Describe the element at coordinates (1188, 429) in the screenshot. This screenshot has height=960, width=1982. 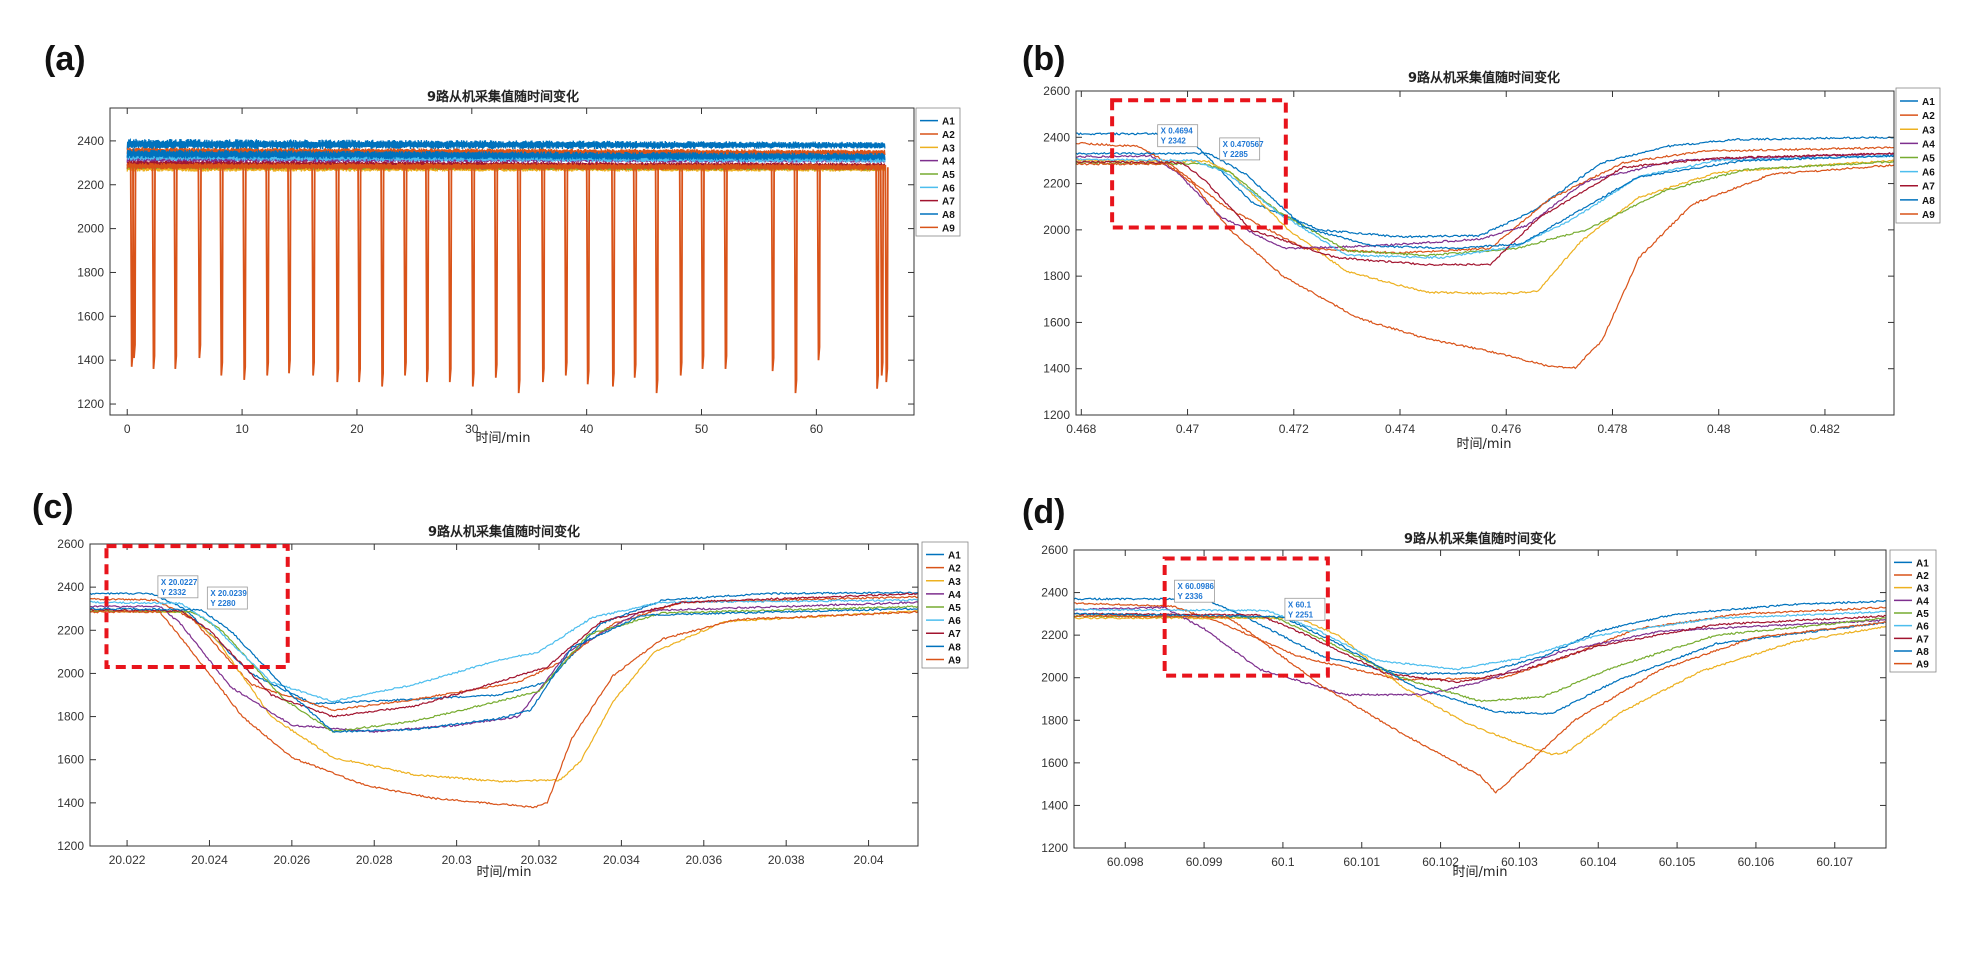
I see `x-tick-label: 0.47` at that location.